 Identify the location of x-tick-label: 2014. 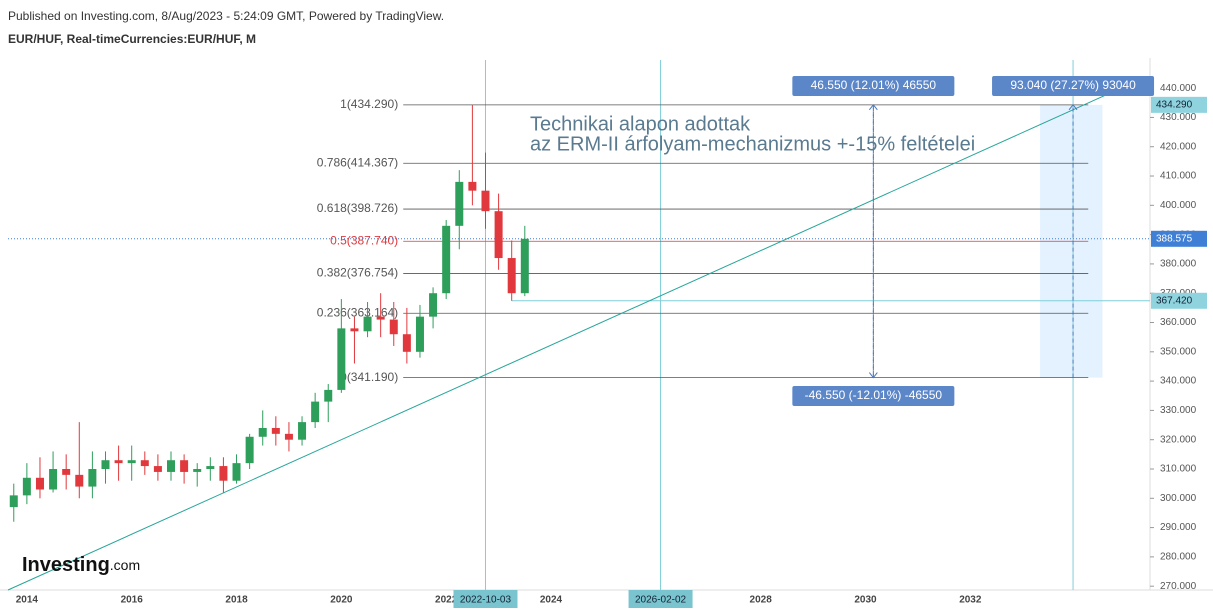
(27, 600).